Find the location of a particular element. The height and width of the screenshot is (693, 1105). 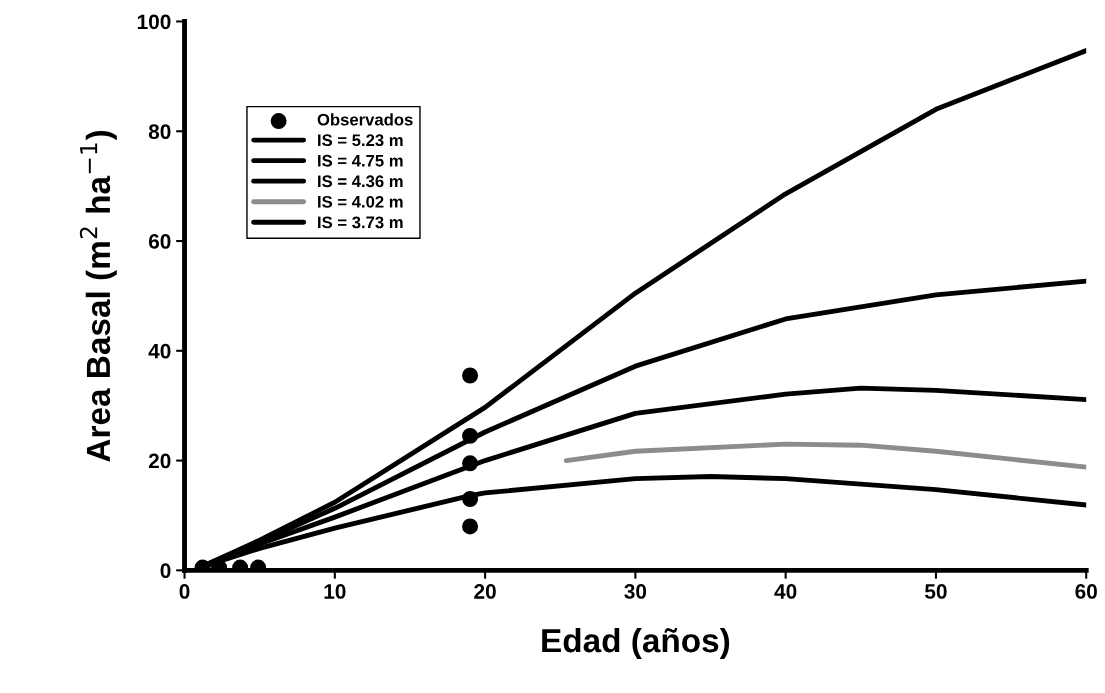

x-tick-label: 50 is located at coordinates (935, 591).